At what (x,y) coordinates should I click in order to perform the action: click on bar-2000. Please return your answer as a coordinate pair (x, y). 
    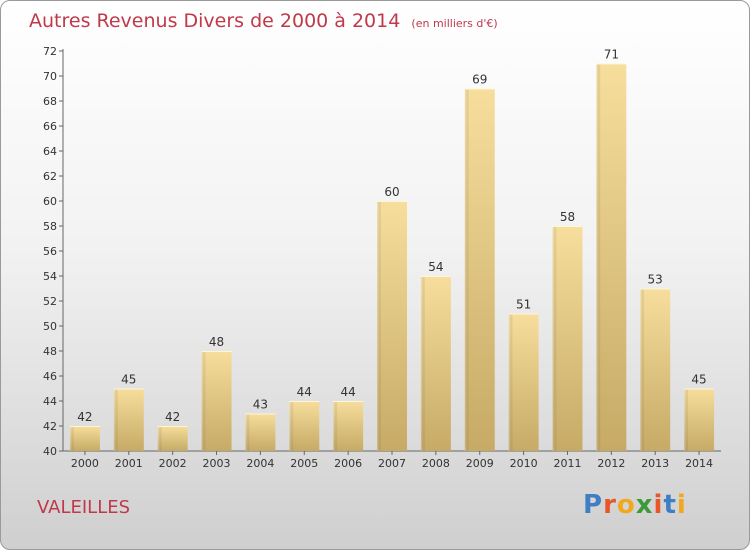
    Looking at the image, I should click on (84, 438).